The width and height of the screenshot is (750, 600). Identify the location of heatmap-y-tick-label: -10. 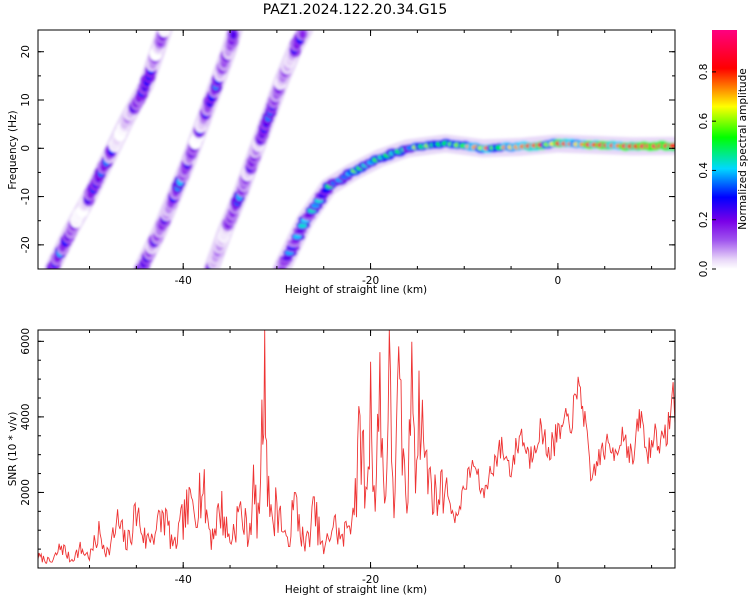
(26, 196).